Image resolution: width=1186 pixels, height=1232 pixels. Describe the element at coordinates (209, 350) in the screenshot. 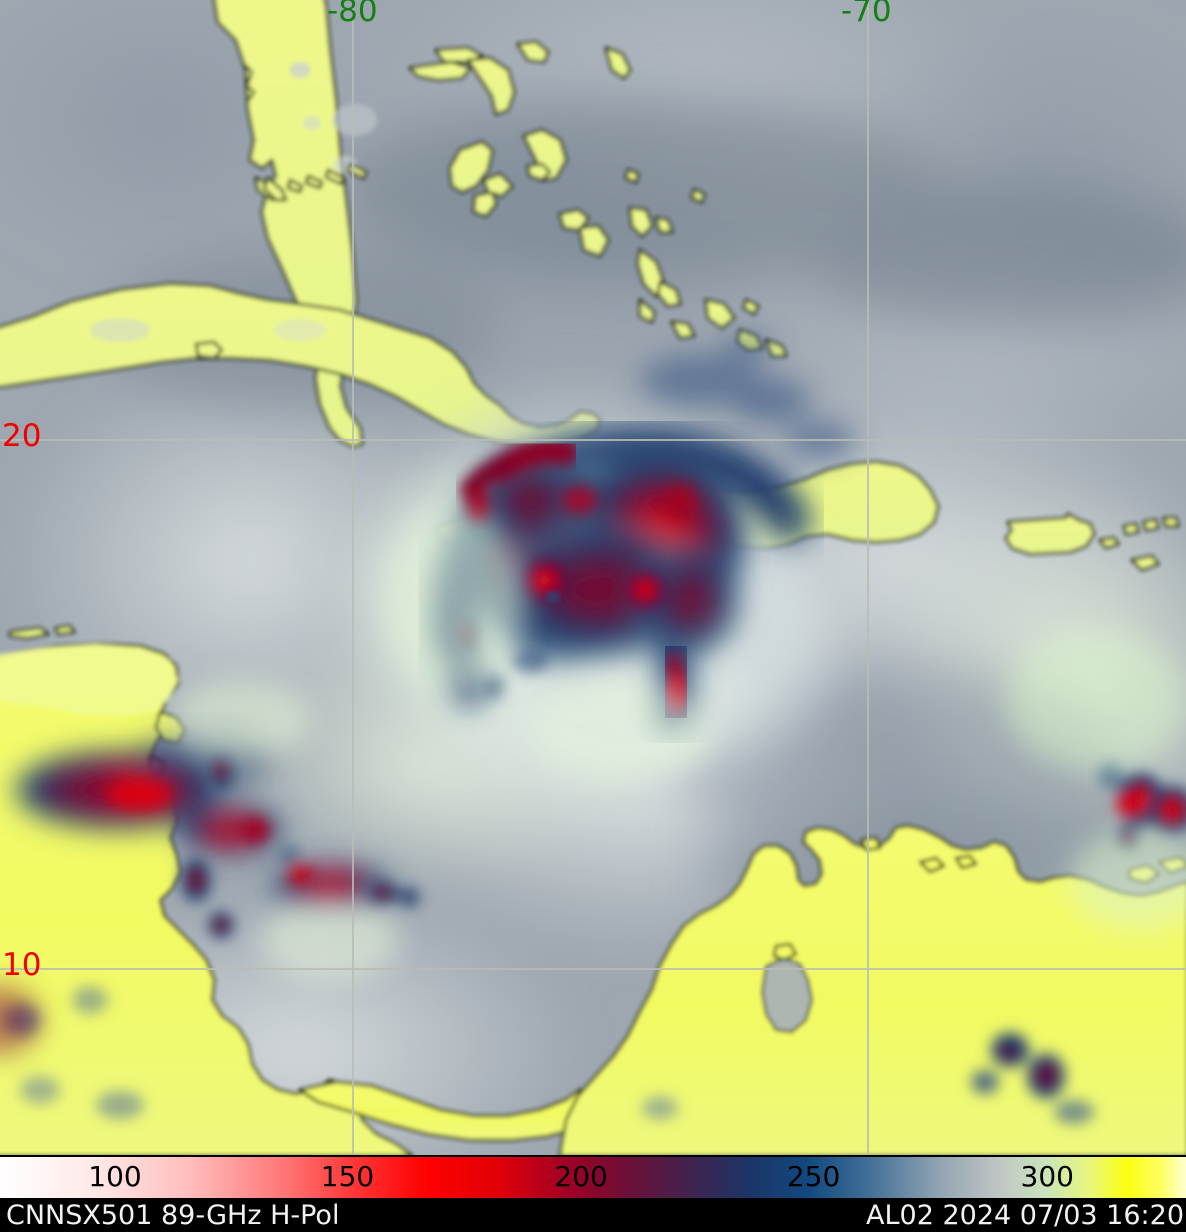

I see `land-isla-juventud` at that location.